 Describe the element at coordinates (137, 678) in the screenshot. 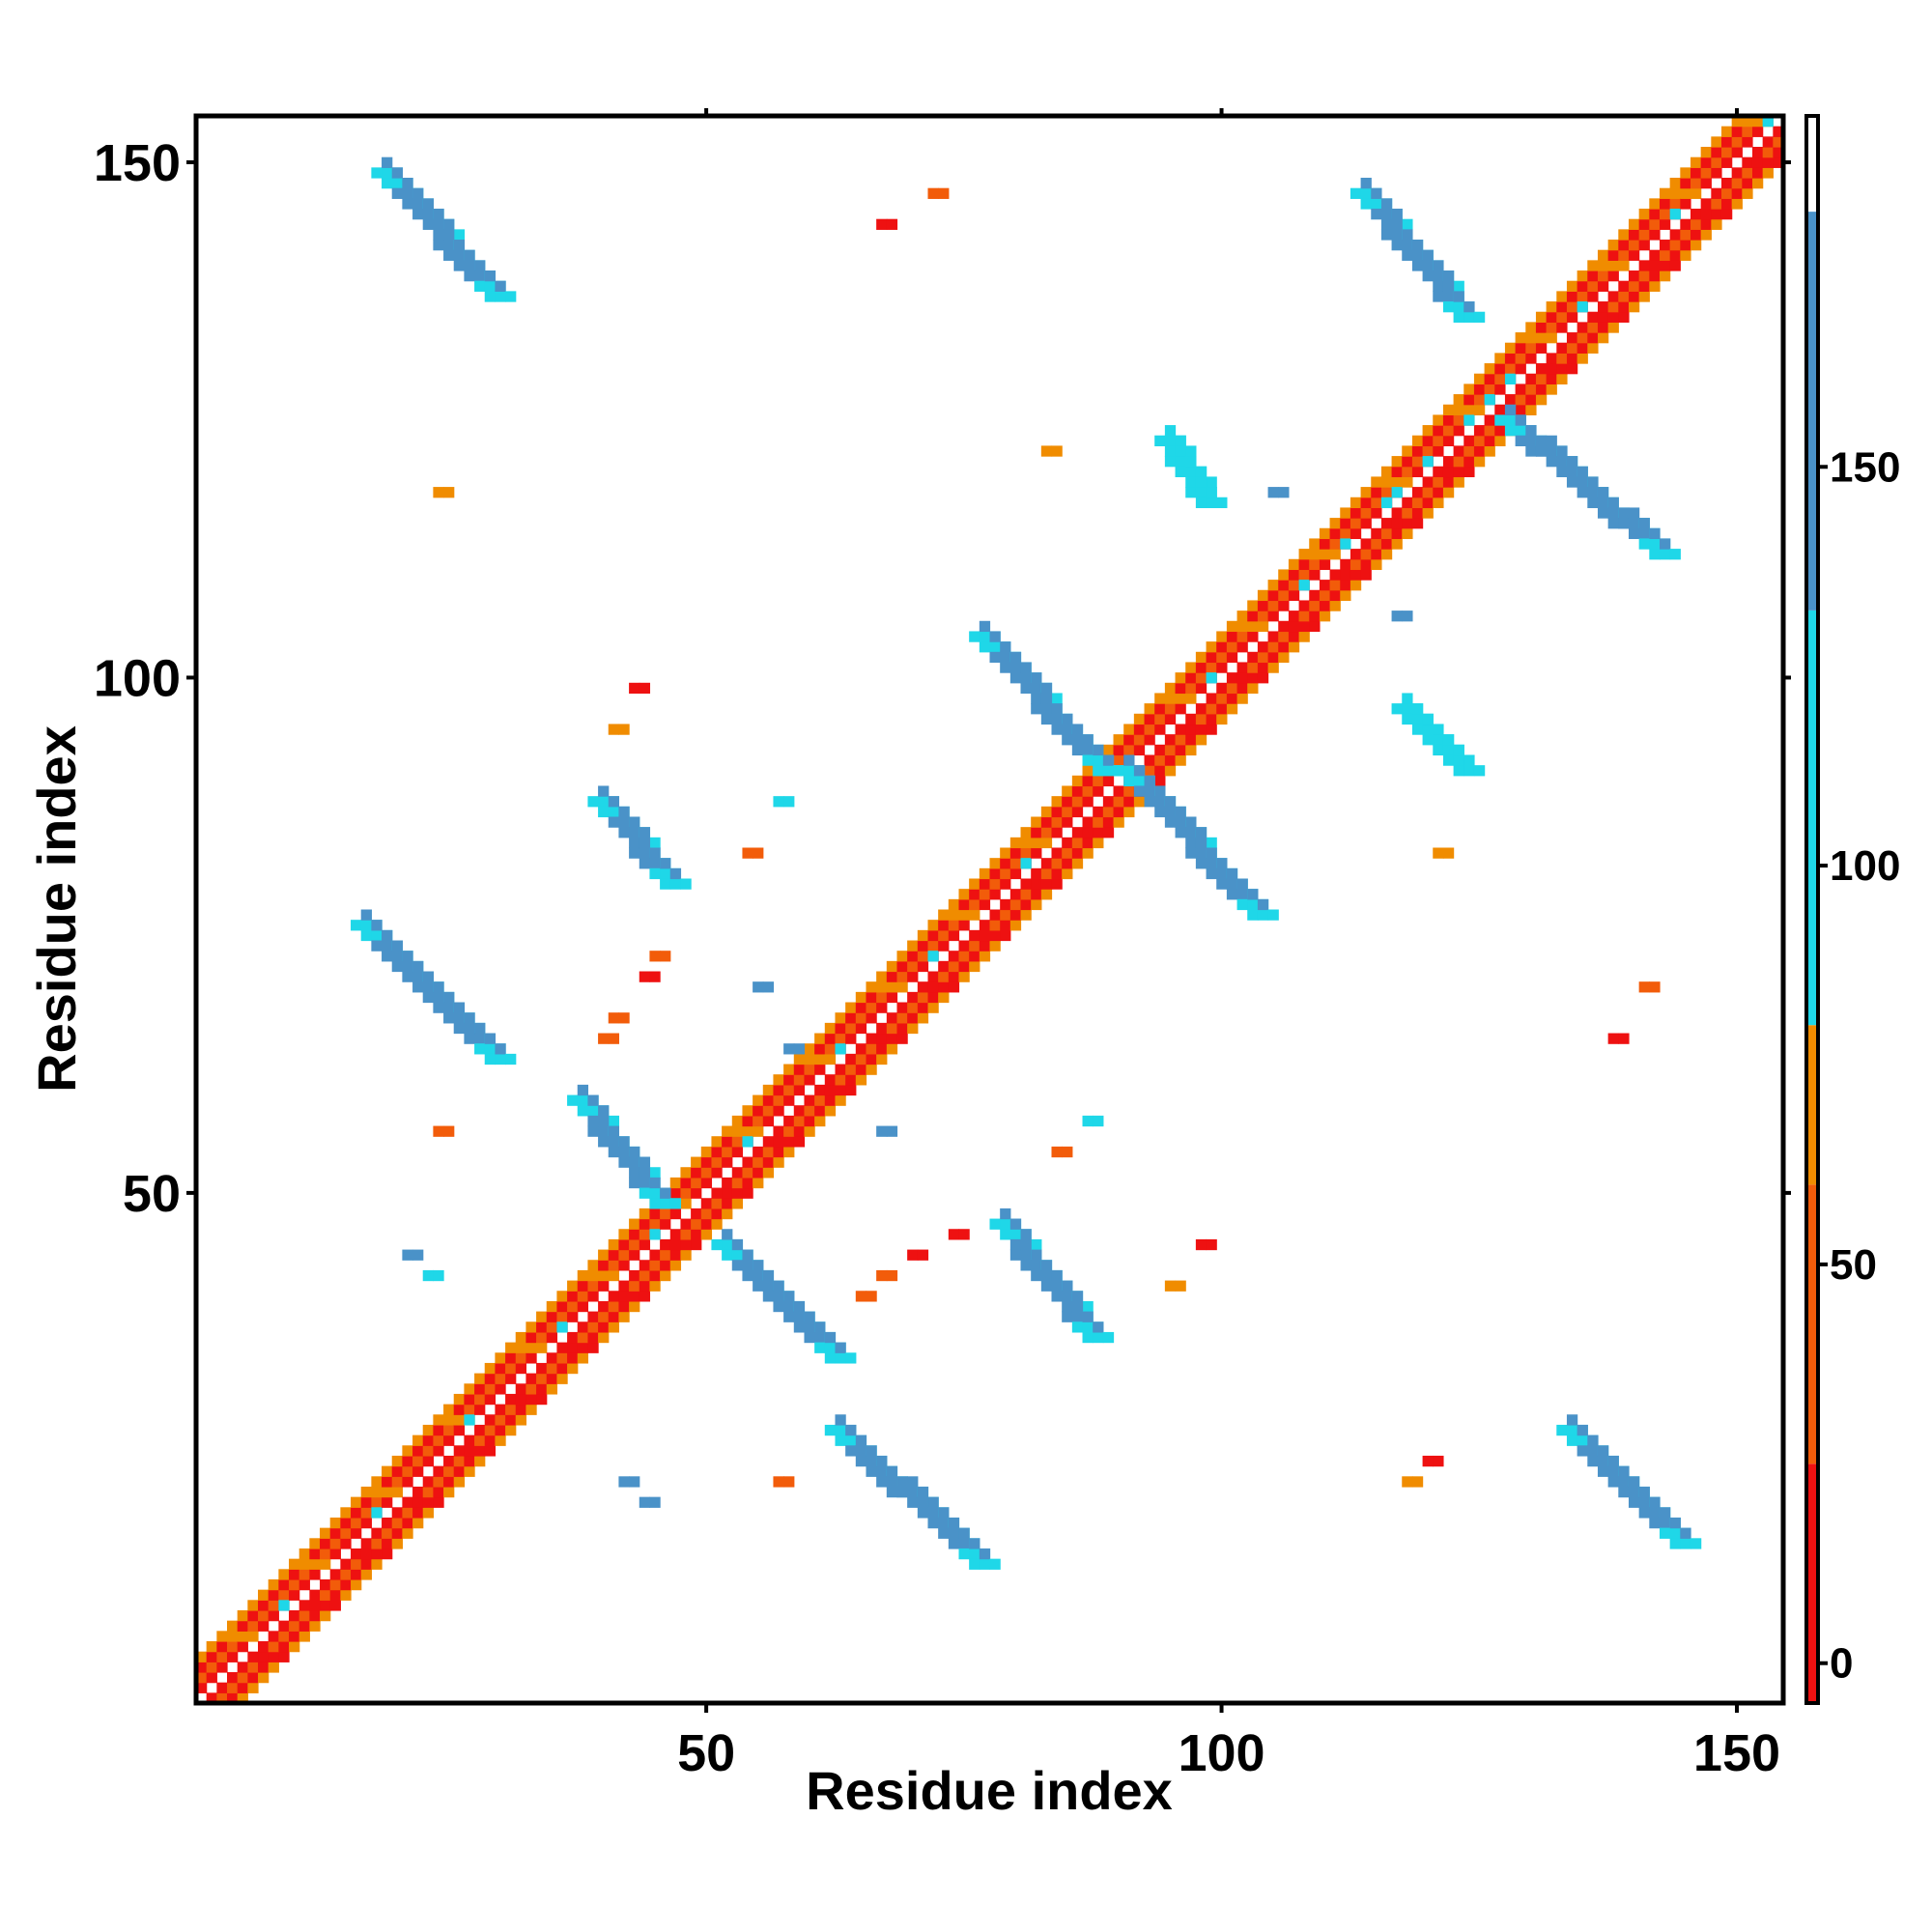

I see `y-tick-label: 100` at that location.